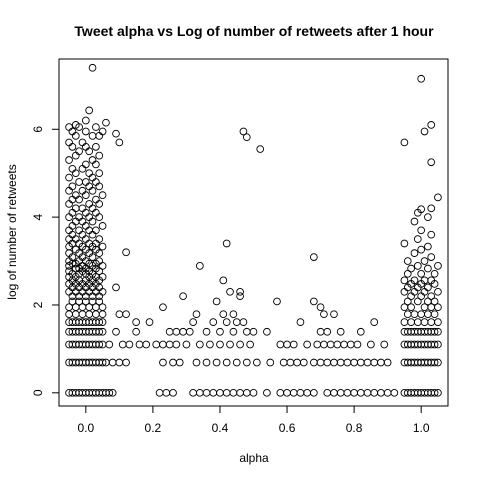 This screenshot has height=480, width=480. What do you see at coordinates (45, 261) in the screenshot?
I see `y-axis: 0 2 4 6` at bounding box center [45, 261].